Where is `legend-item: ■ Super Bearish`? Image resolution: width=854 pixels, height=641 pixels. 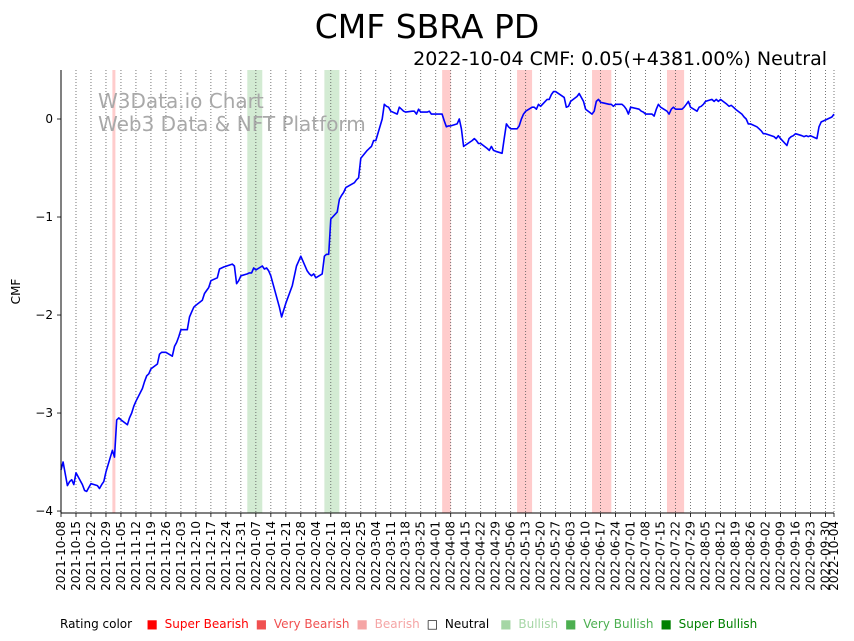 legend-item: ■ Super Bearish is located at coordinates (199, 624).